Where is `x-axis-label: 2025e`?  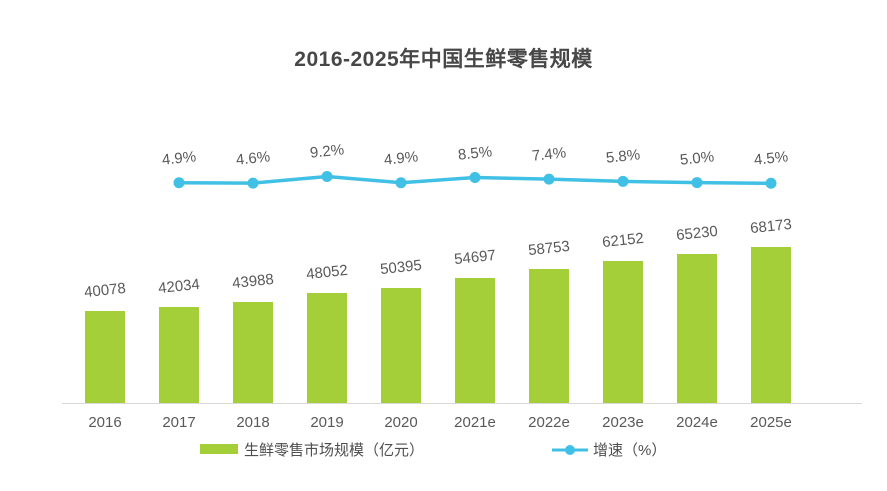 x-axis-label: 2025e is located at coordinates (771, 422).